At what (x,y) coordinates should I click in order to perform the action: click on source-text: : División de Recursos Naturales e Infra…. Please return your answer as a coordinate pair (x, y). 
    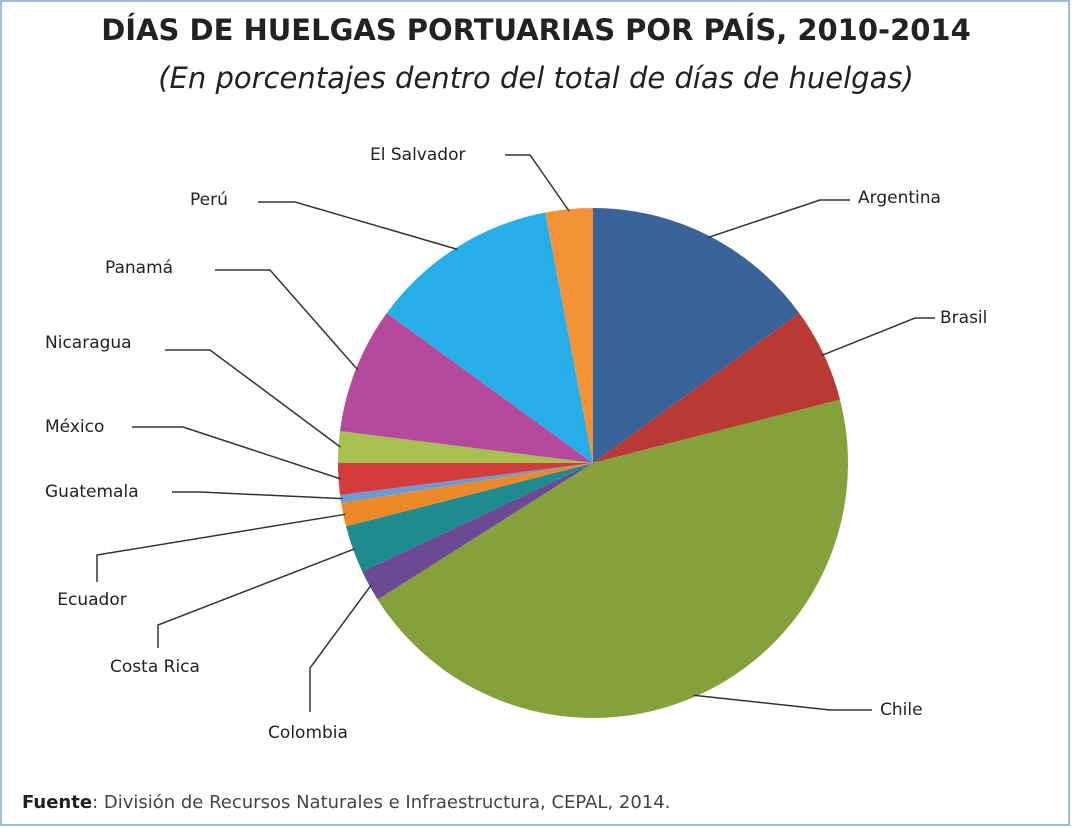
    Looking at the image, I should click on (381, 802).